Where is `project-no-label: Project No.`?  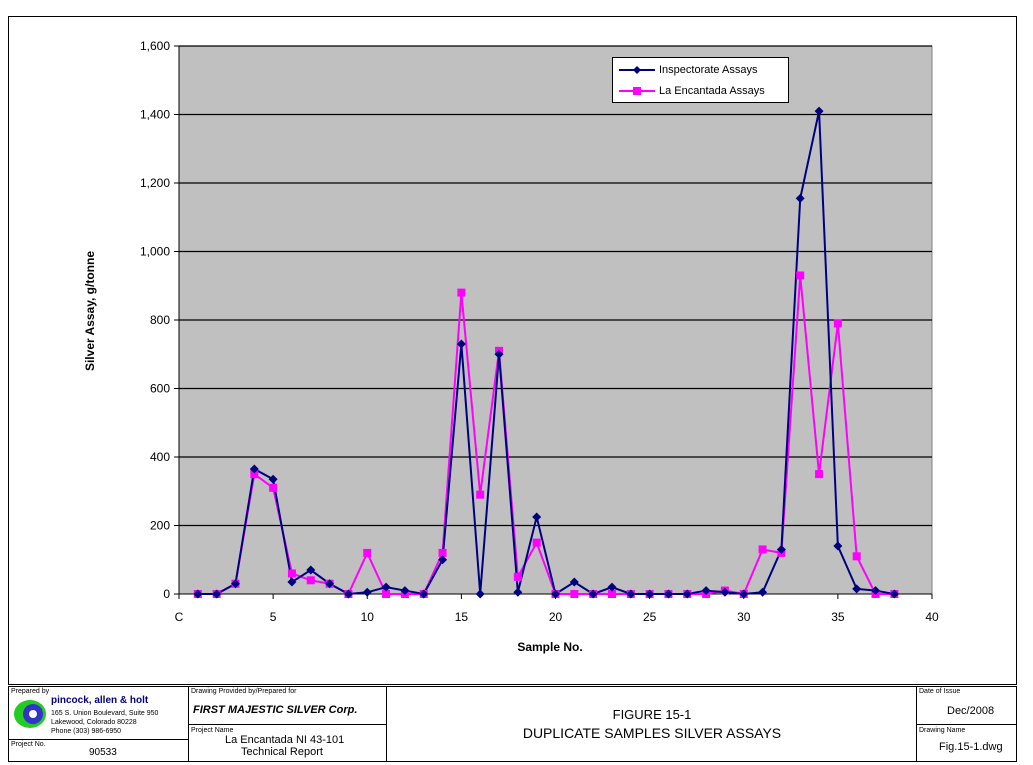
project-no-label: Project No. is located at coordinates (28, 744).